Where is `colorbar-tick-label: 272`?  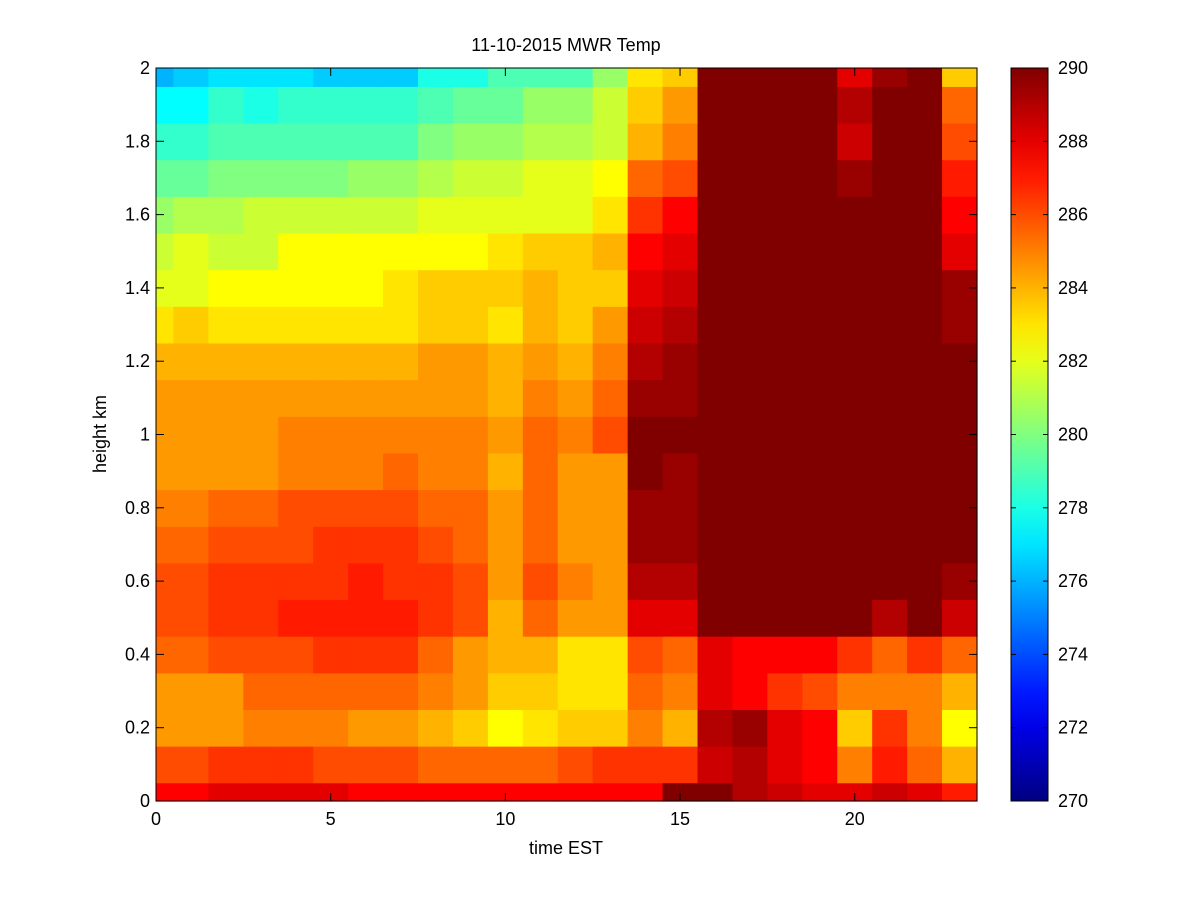 colorbar-tick-label: 272 is located at coordinates (1073, 728).